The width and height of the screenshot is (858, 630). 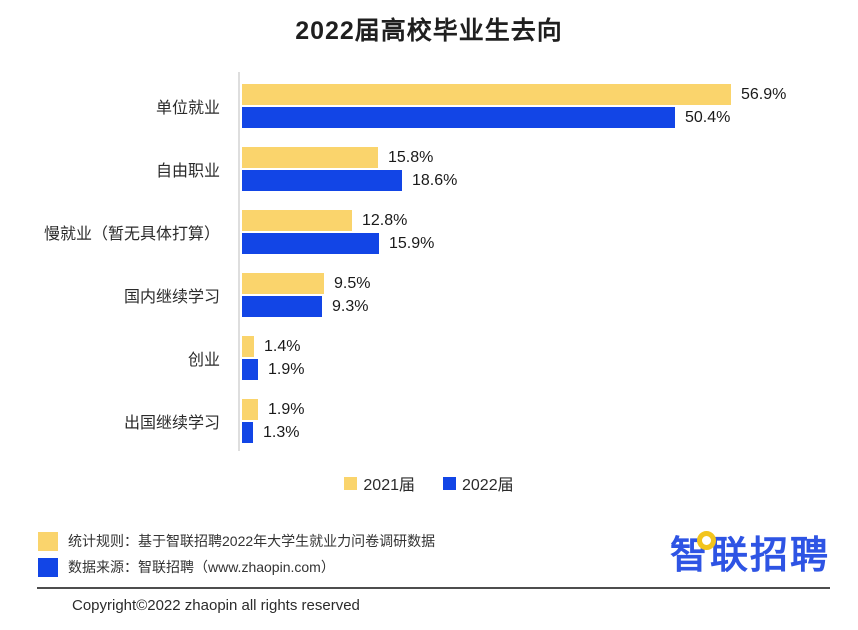 What do you see at coordinates (239, 261) in the screenshot?
I see `axis-line` at bounding box center [239, 261].